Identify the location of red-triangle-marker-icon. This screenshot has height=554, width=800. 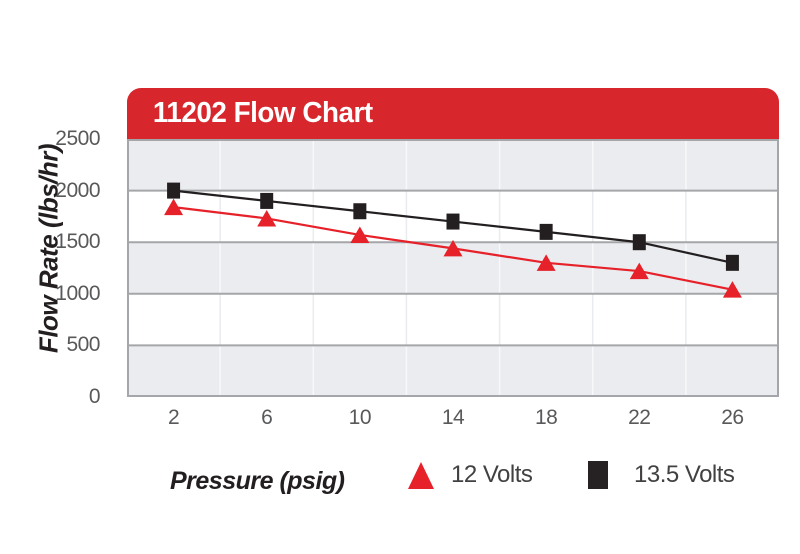
(421, 475).